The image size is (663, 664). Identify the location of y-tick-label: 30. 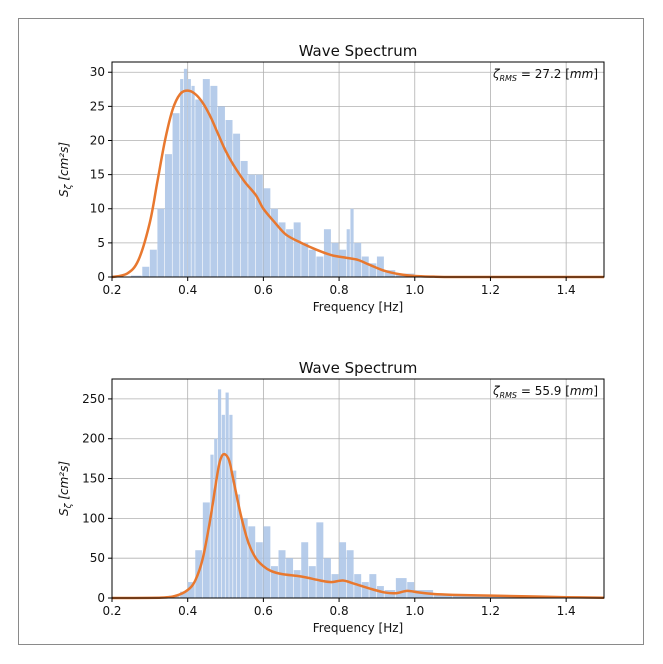
(97, 72).